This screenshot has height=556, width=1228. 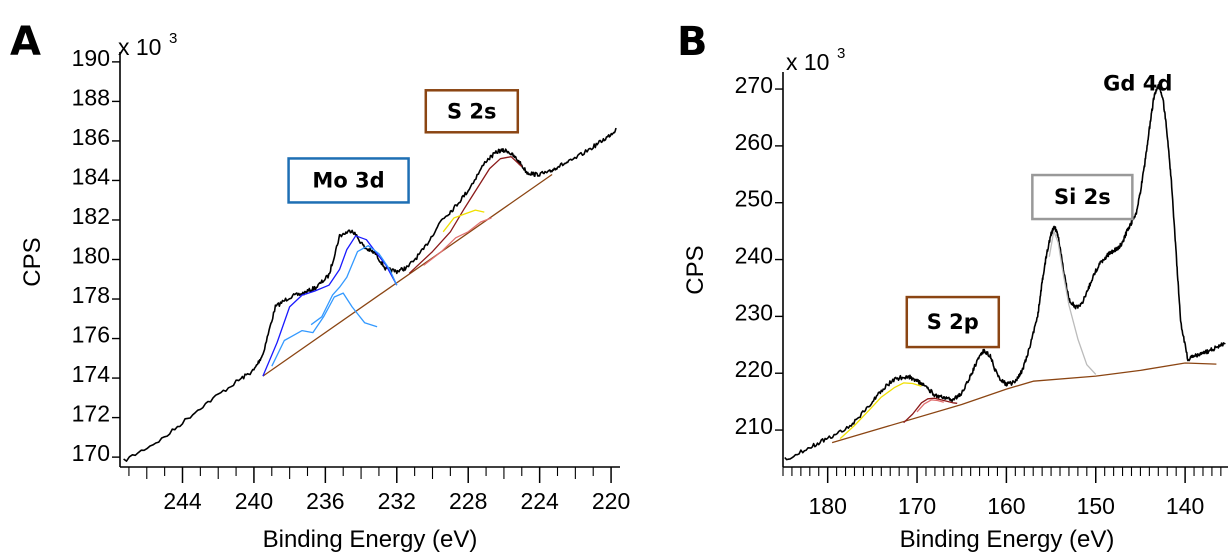 I want to click on y-tick-label: 210, so click(x=754, y=426).